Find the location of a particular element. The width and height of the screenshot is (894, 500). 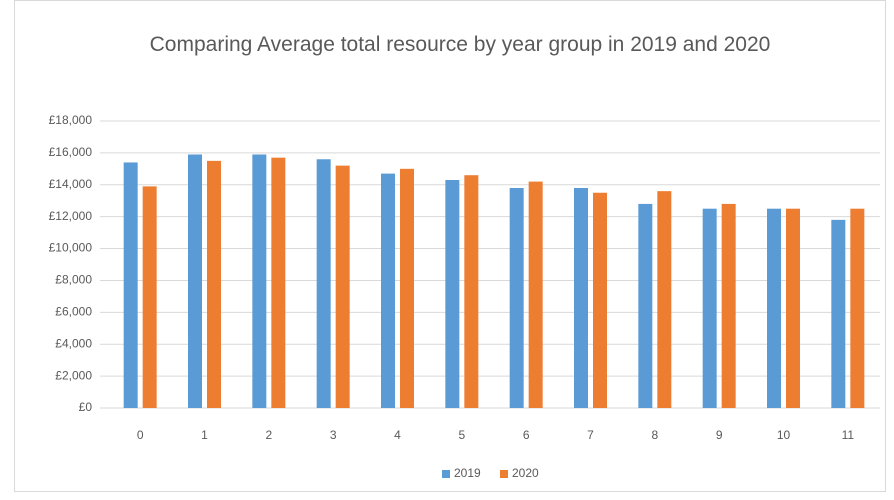

x-tick-label: 6 is located at coordinates (526, 435).